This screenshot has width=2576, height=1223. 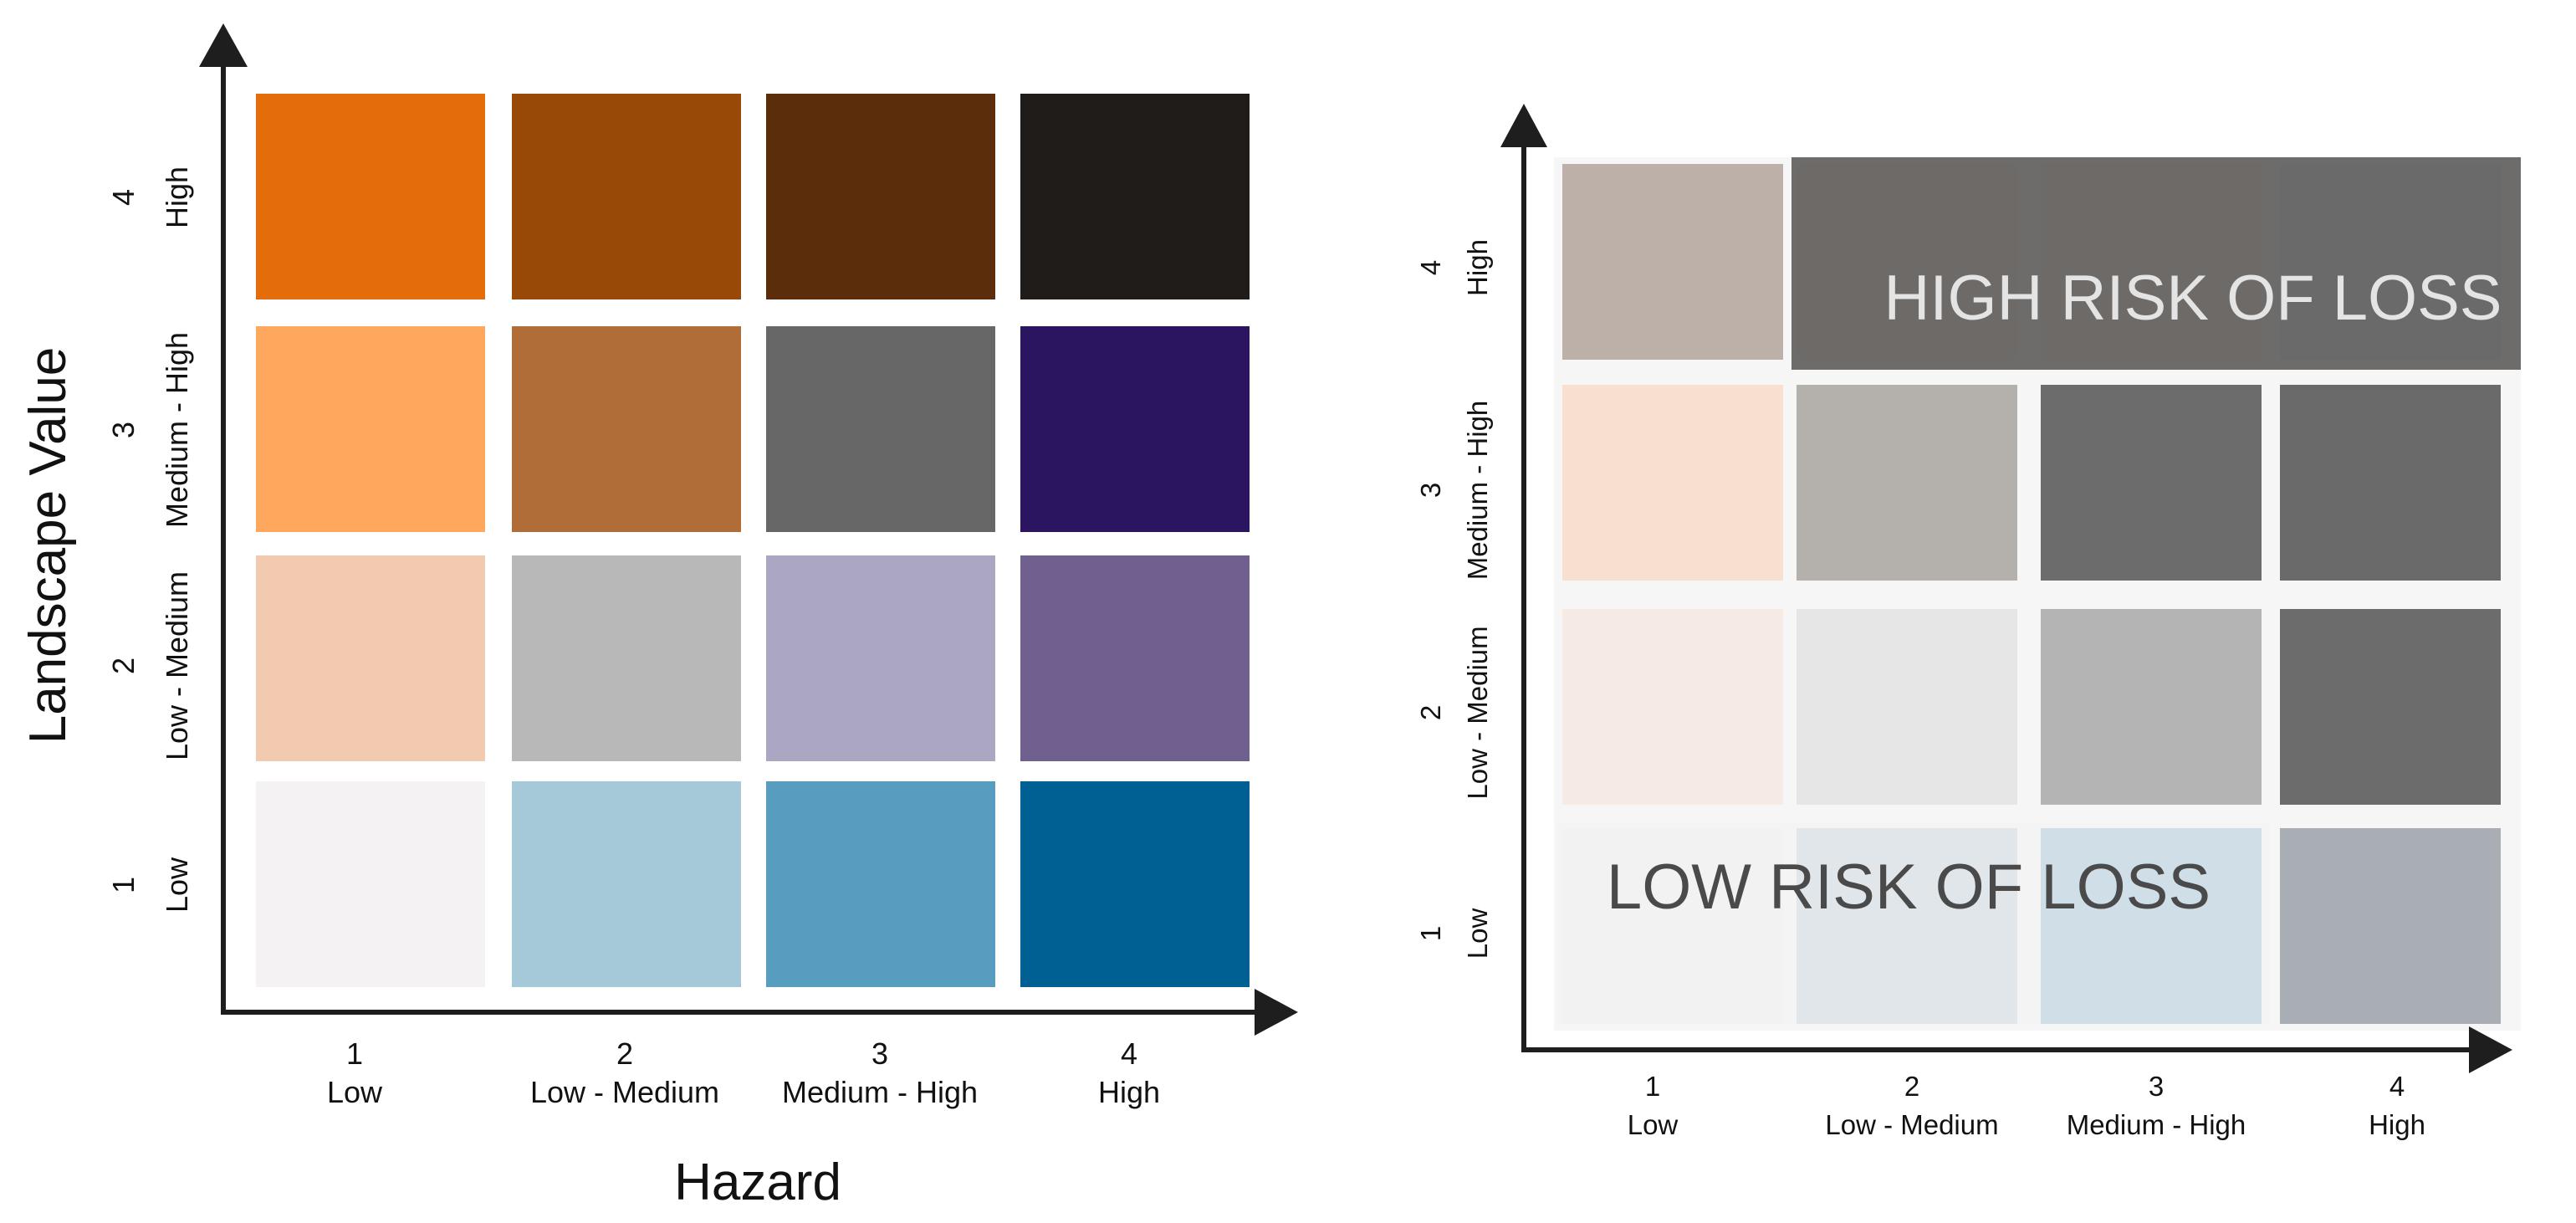 I want to click on left-y-tick-label: Low, so click(x=177, y=885).